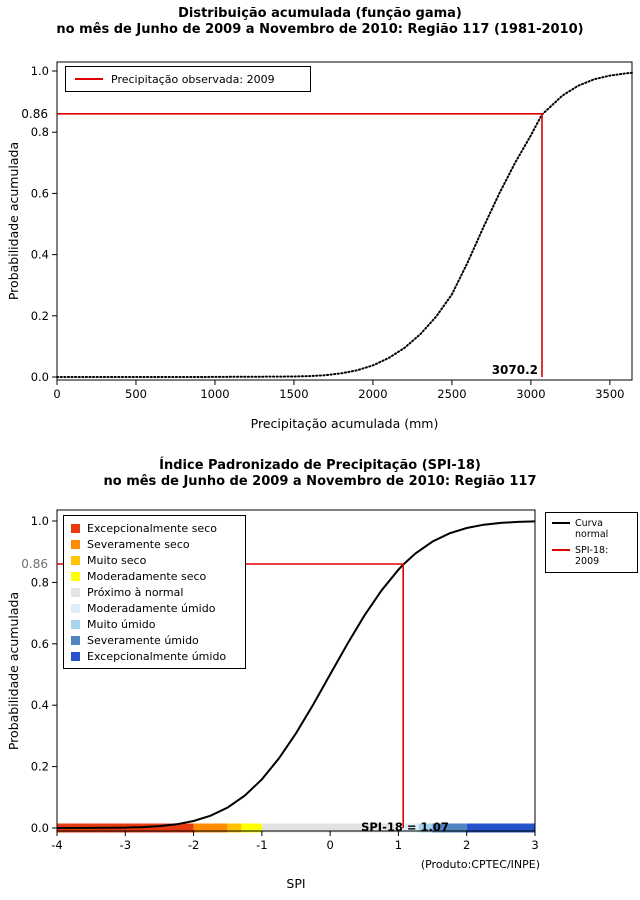 The height and width of the screenshot is (900, 640). Describe the element at coordinates (320, 13) in the screenshot. I see `chart1-title: Distribuição acumulada (função gama)` at that location.